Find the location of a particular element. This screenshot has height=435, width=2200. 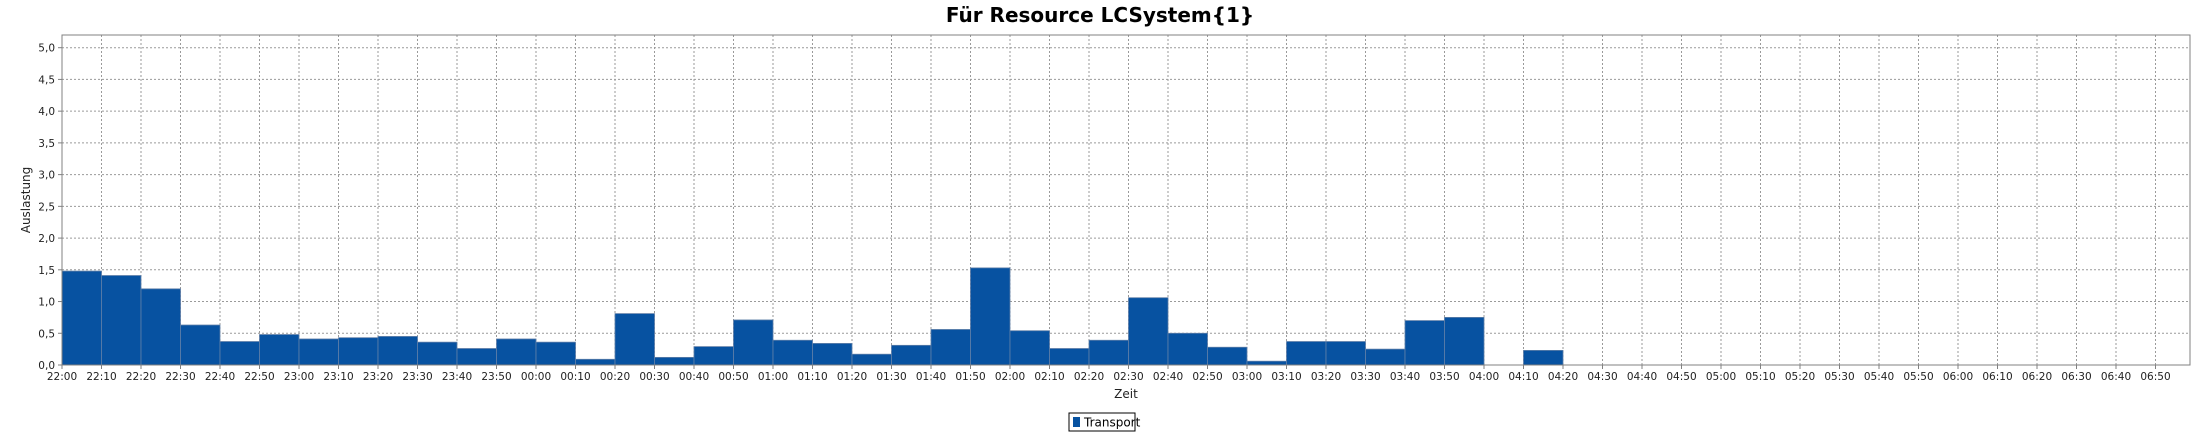

legend-box is located at coordinates (1102, 422).